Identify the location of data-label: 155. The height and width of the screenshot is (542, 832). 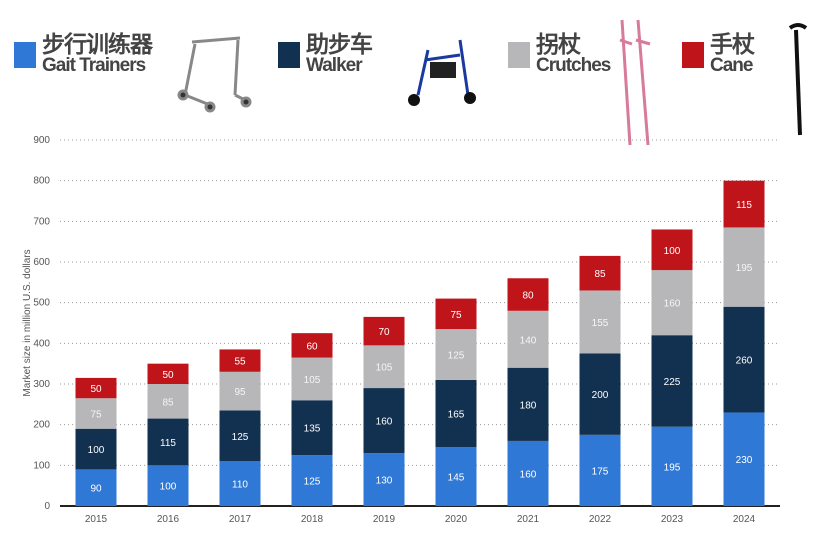
(600, 323).